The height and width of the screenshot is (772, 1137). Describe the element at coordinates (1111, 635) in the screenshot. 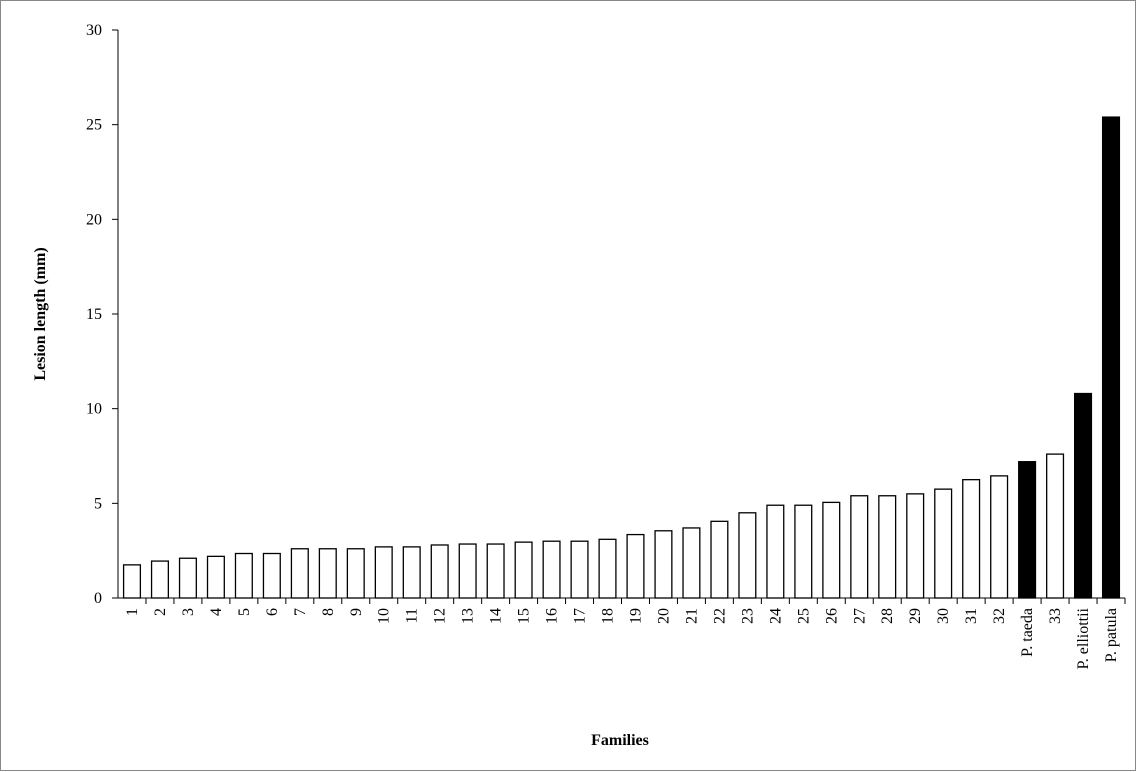

I see `x-tick-label: P. patula` at that location.